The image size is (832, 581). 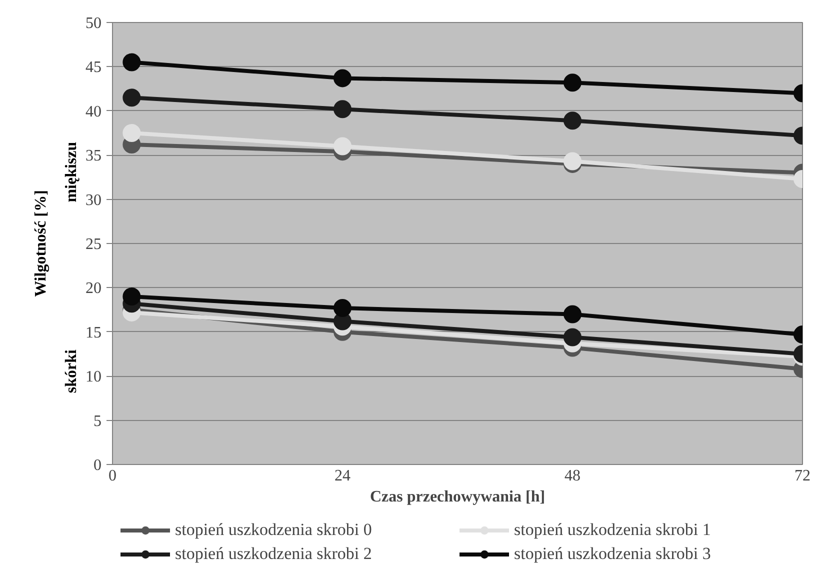 What do you see at coordinates (274, 554) in the screenshot?
I see `legend-label: stopień uszkodzenia skrobi 2` at bounding box center [274, 554].